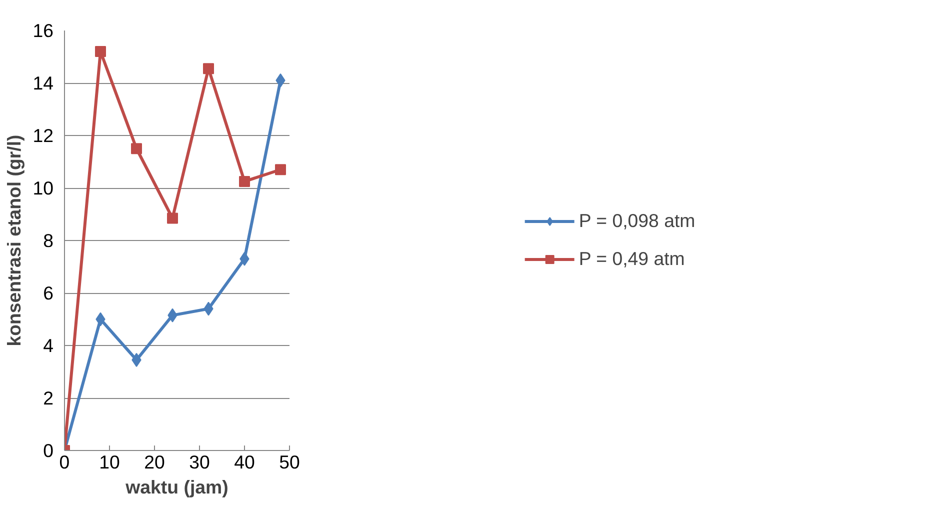  Describe the element at coordinates (631, 259) in the screenshot. I see `legend-label: P = 0,49 atm` at that location.